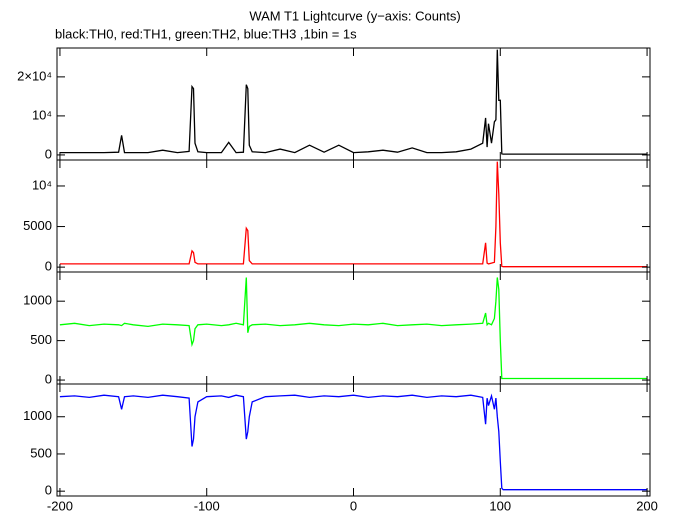 The width and height of the screenshot is (676, 515). Describe the element at coordinates (34, 75) in the screenshot. I see `y-tick-label: 2×10⁴` at that location.